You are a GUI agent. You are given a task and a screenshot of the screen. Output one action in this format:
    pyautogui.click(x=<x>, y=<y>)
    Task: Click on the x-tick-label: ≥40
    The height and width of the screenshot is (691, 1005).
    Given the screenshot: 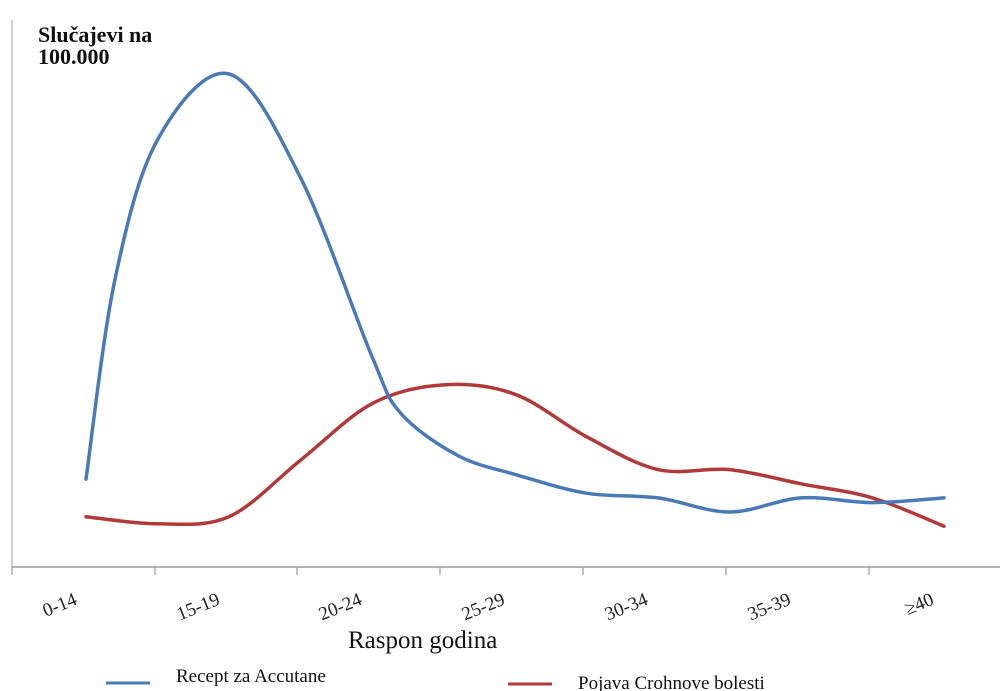 What is the action you would take?
    pyautogui.click(x=919, y=604)
    